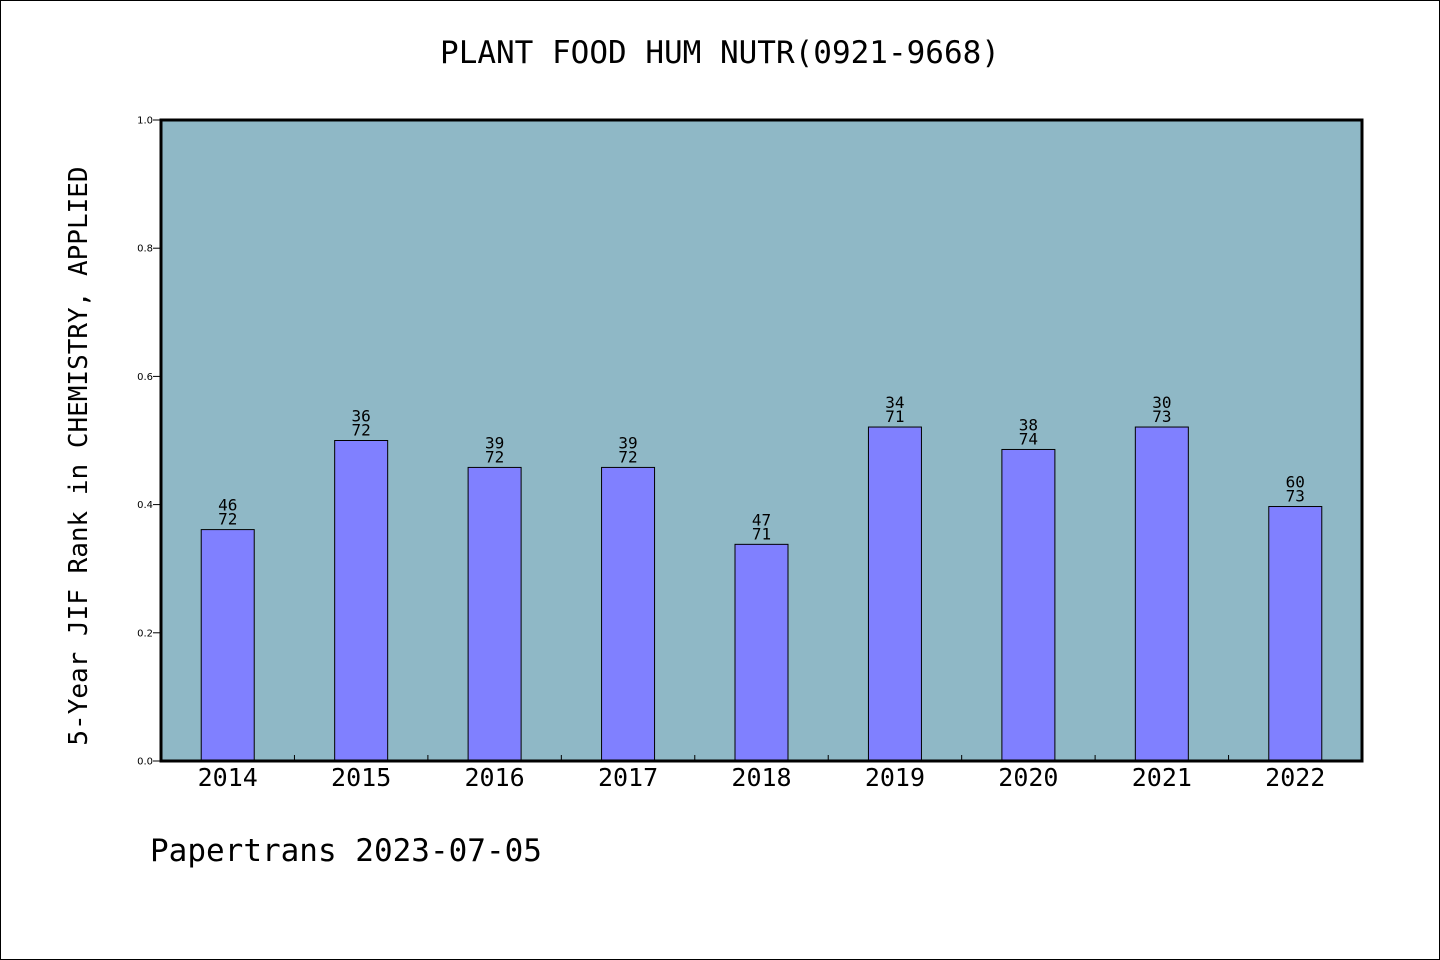 The height and width of the screenshot is (960, 1440). Describe the element at coordinates (145, 377) in the screenshot. I see `y-tick-label: 0.6` at that location.